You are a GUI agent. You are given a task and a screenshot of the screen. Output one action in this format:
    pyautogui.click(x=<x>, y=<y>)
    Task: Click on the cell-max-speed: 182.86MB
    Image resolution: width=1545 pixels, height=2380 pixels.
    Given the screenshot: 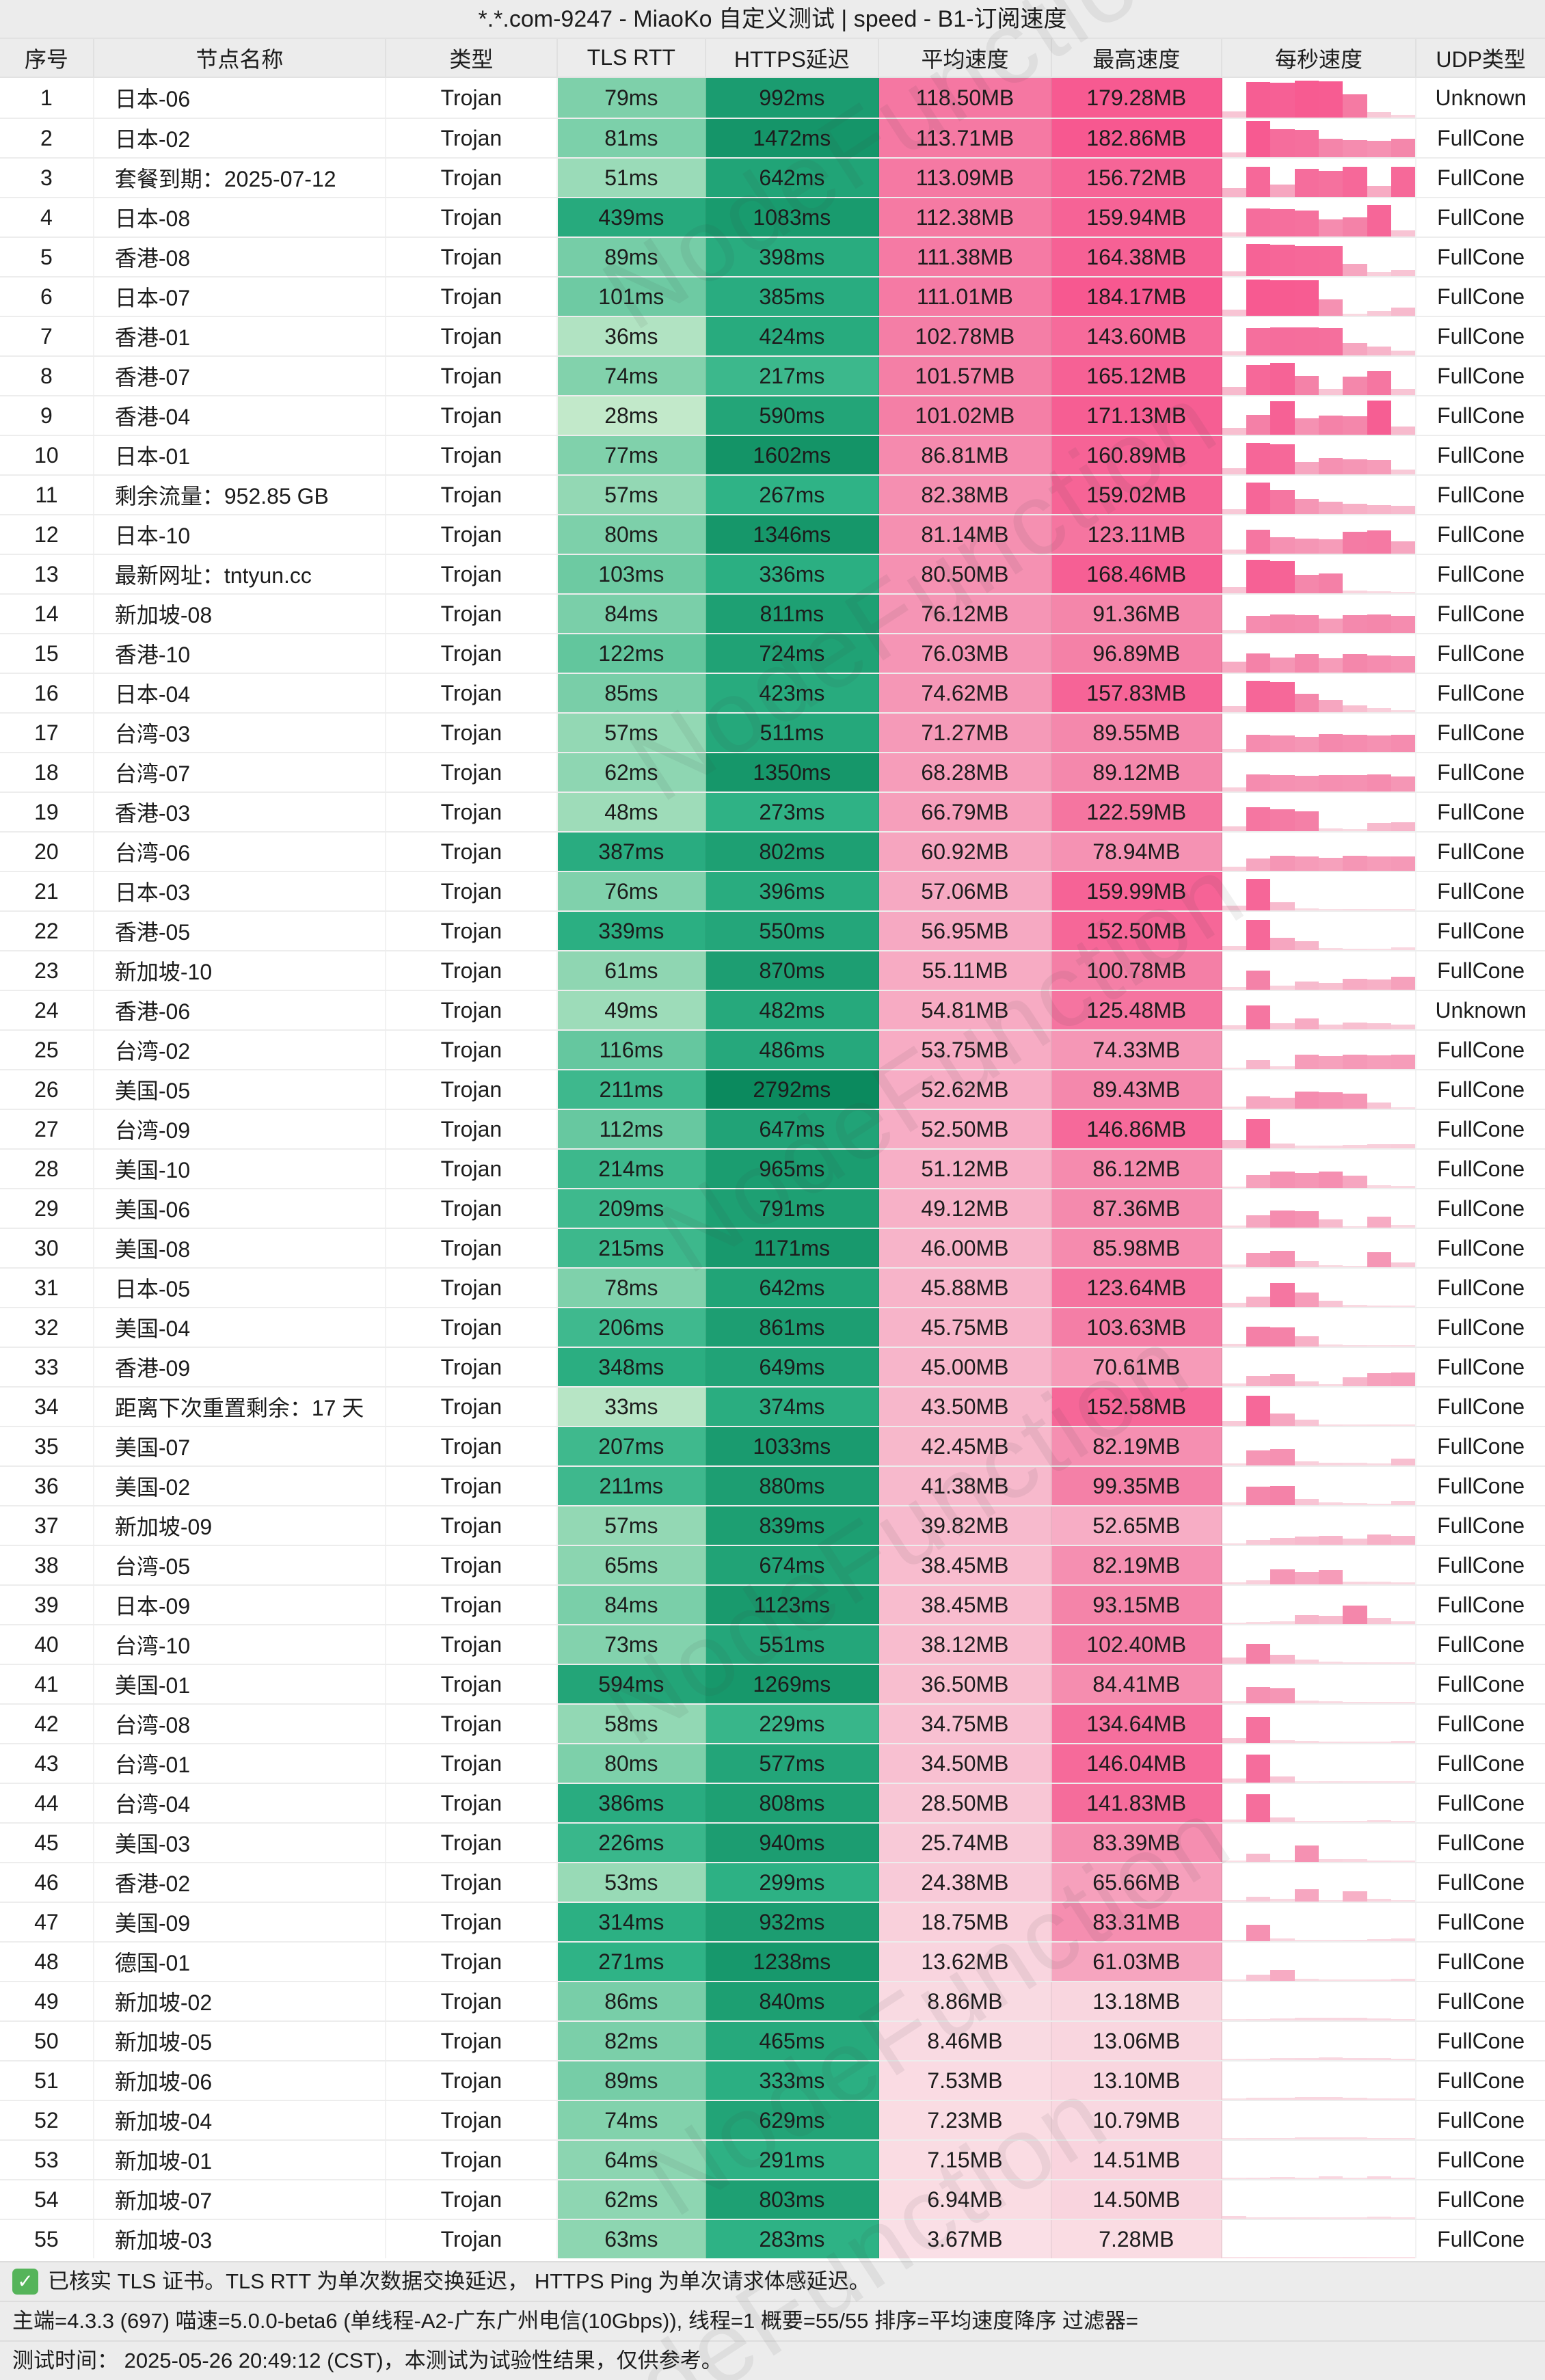 What is the action you would take?
    pyautogui.click(x=1137, y=138)
    